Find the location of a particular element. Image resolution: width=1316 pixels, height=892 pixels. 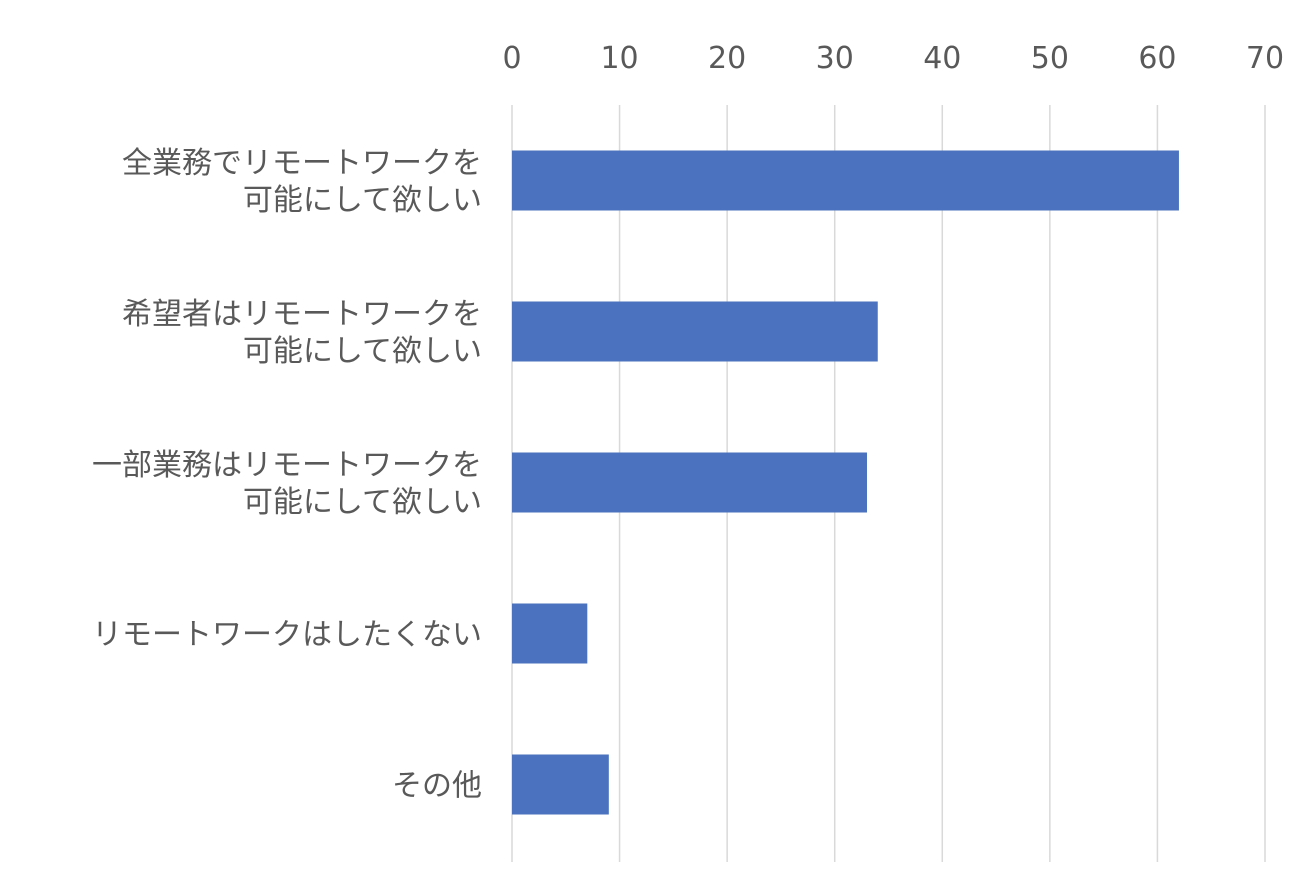

category-label-line: 全業務でリモートワークを is located at coordinates (302, 163).